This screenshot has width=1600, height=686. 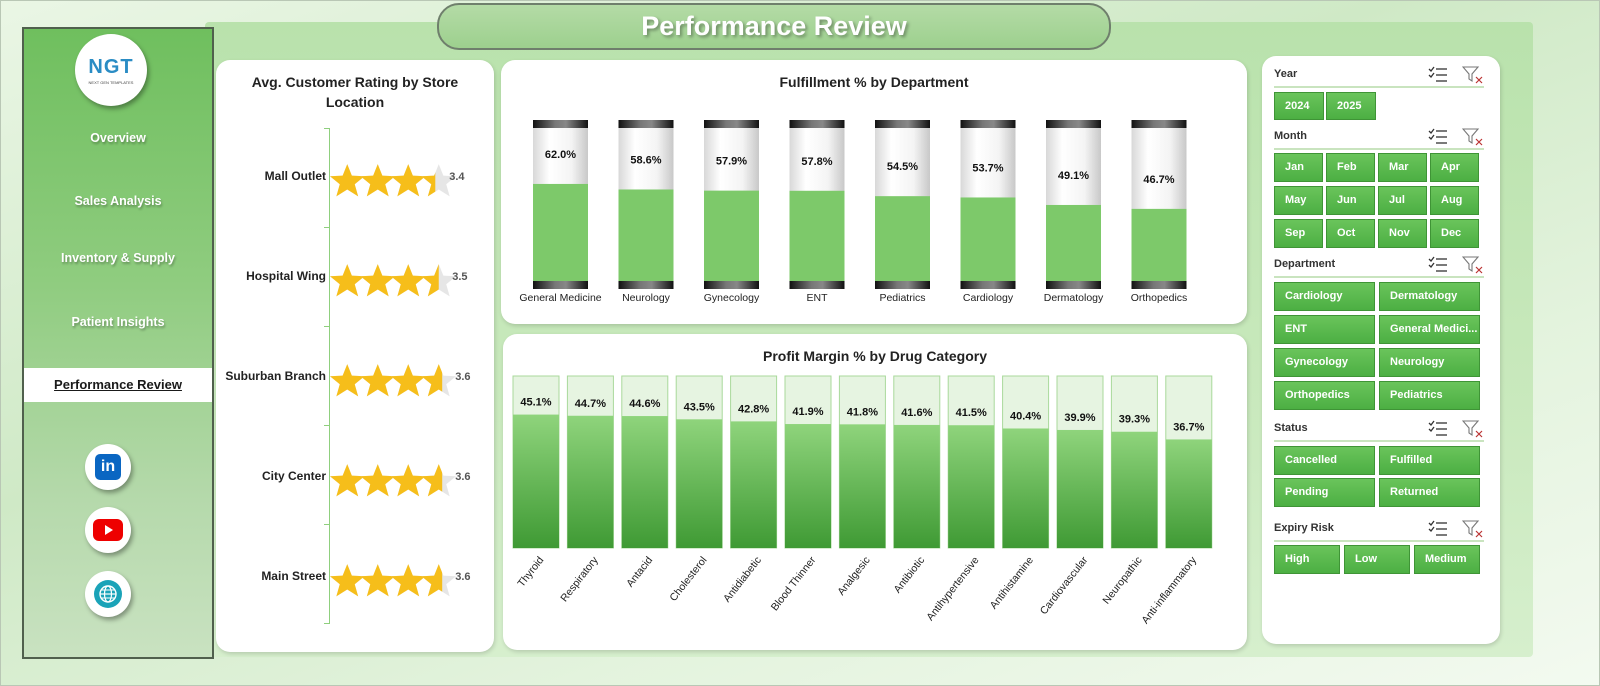 What do you see at coordinates (1429, 492) in the screenshot?
I see `slicer-item-status-returned: Returned` at bounding box center [1429, 492].